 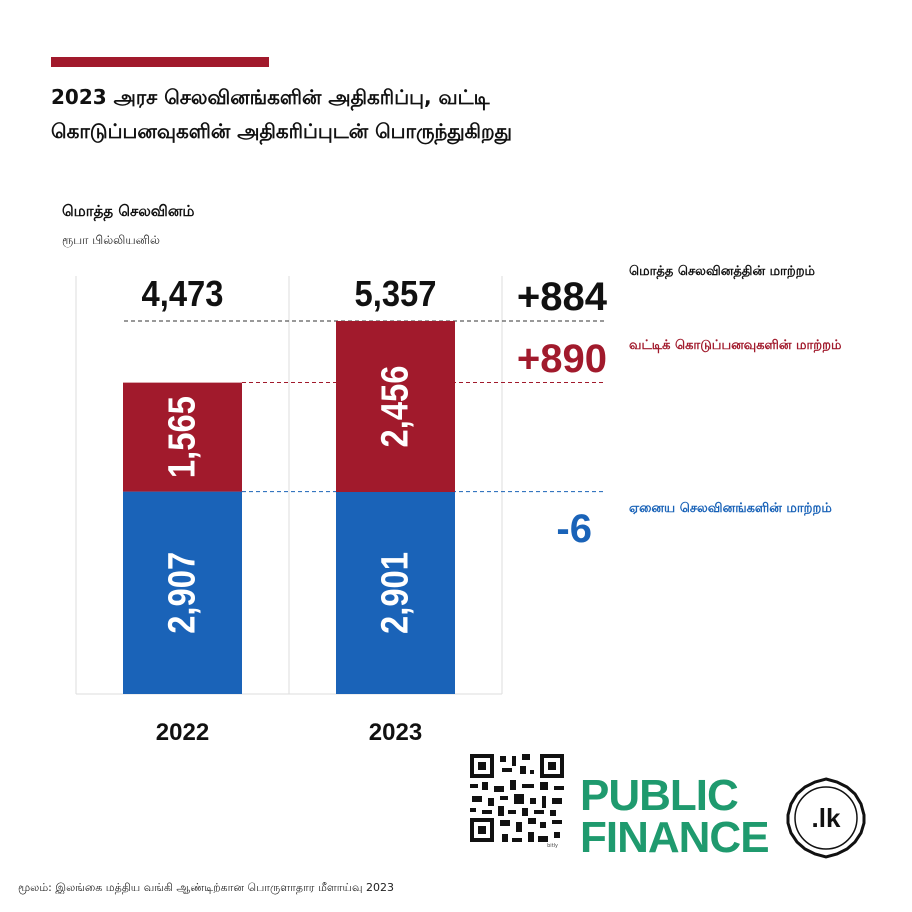 I want to click on logo-badge-text: .lk, so click(x=826, y=818).